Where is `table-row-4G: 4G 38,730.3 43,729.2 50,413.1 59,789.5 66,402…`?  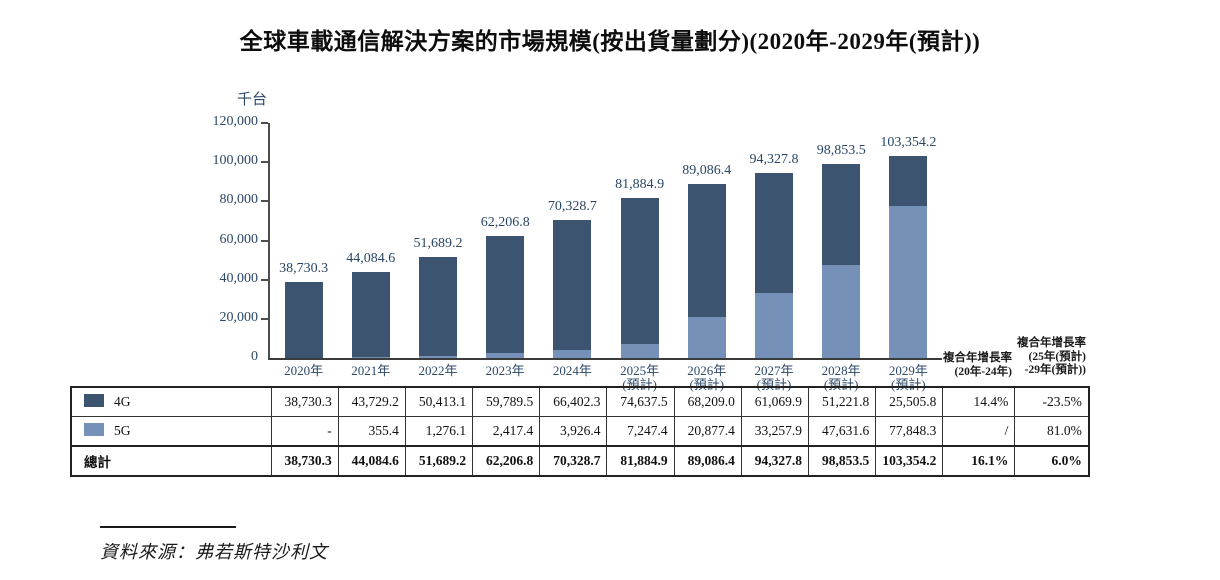 table-row-4G: 4G 38,730.3 43,729.2 50,413.1 59,789.5 66,402… is located at coordinates (580, 401).